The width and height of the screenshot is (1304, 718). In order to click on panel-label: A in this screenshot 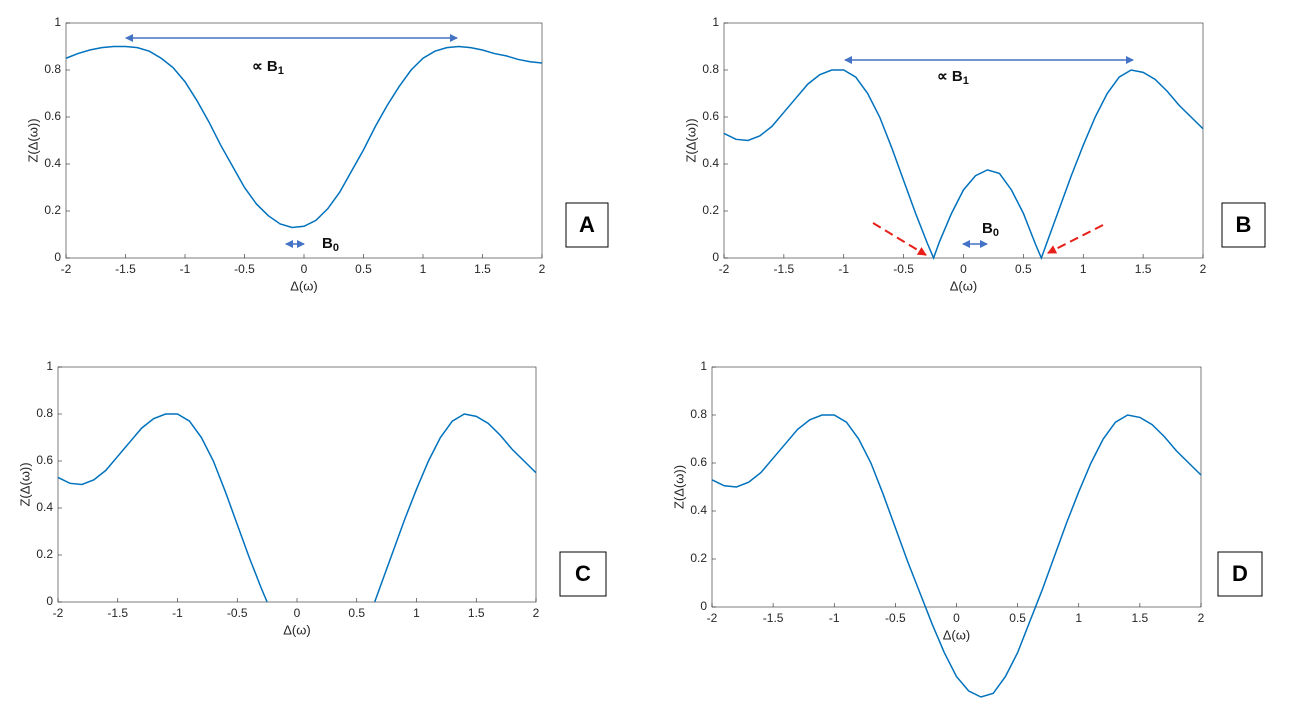, I will do `click(587, 224)`.